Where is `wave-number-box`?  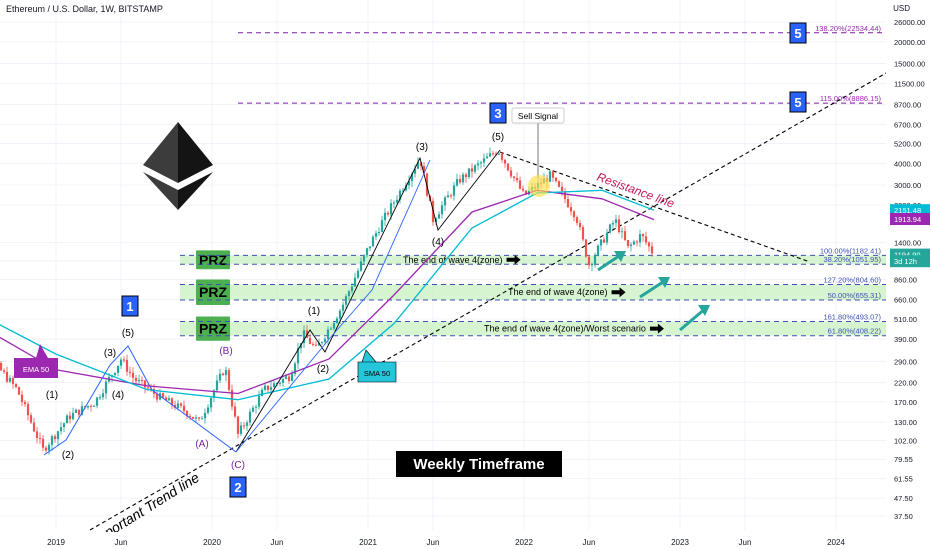 wave-number-box is located at coordinates (498, 113).